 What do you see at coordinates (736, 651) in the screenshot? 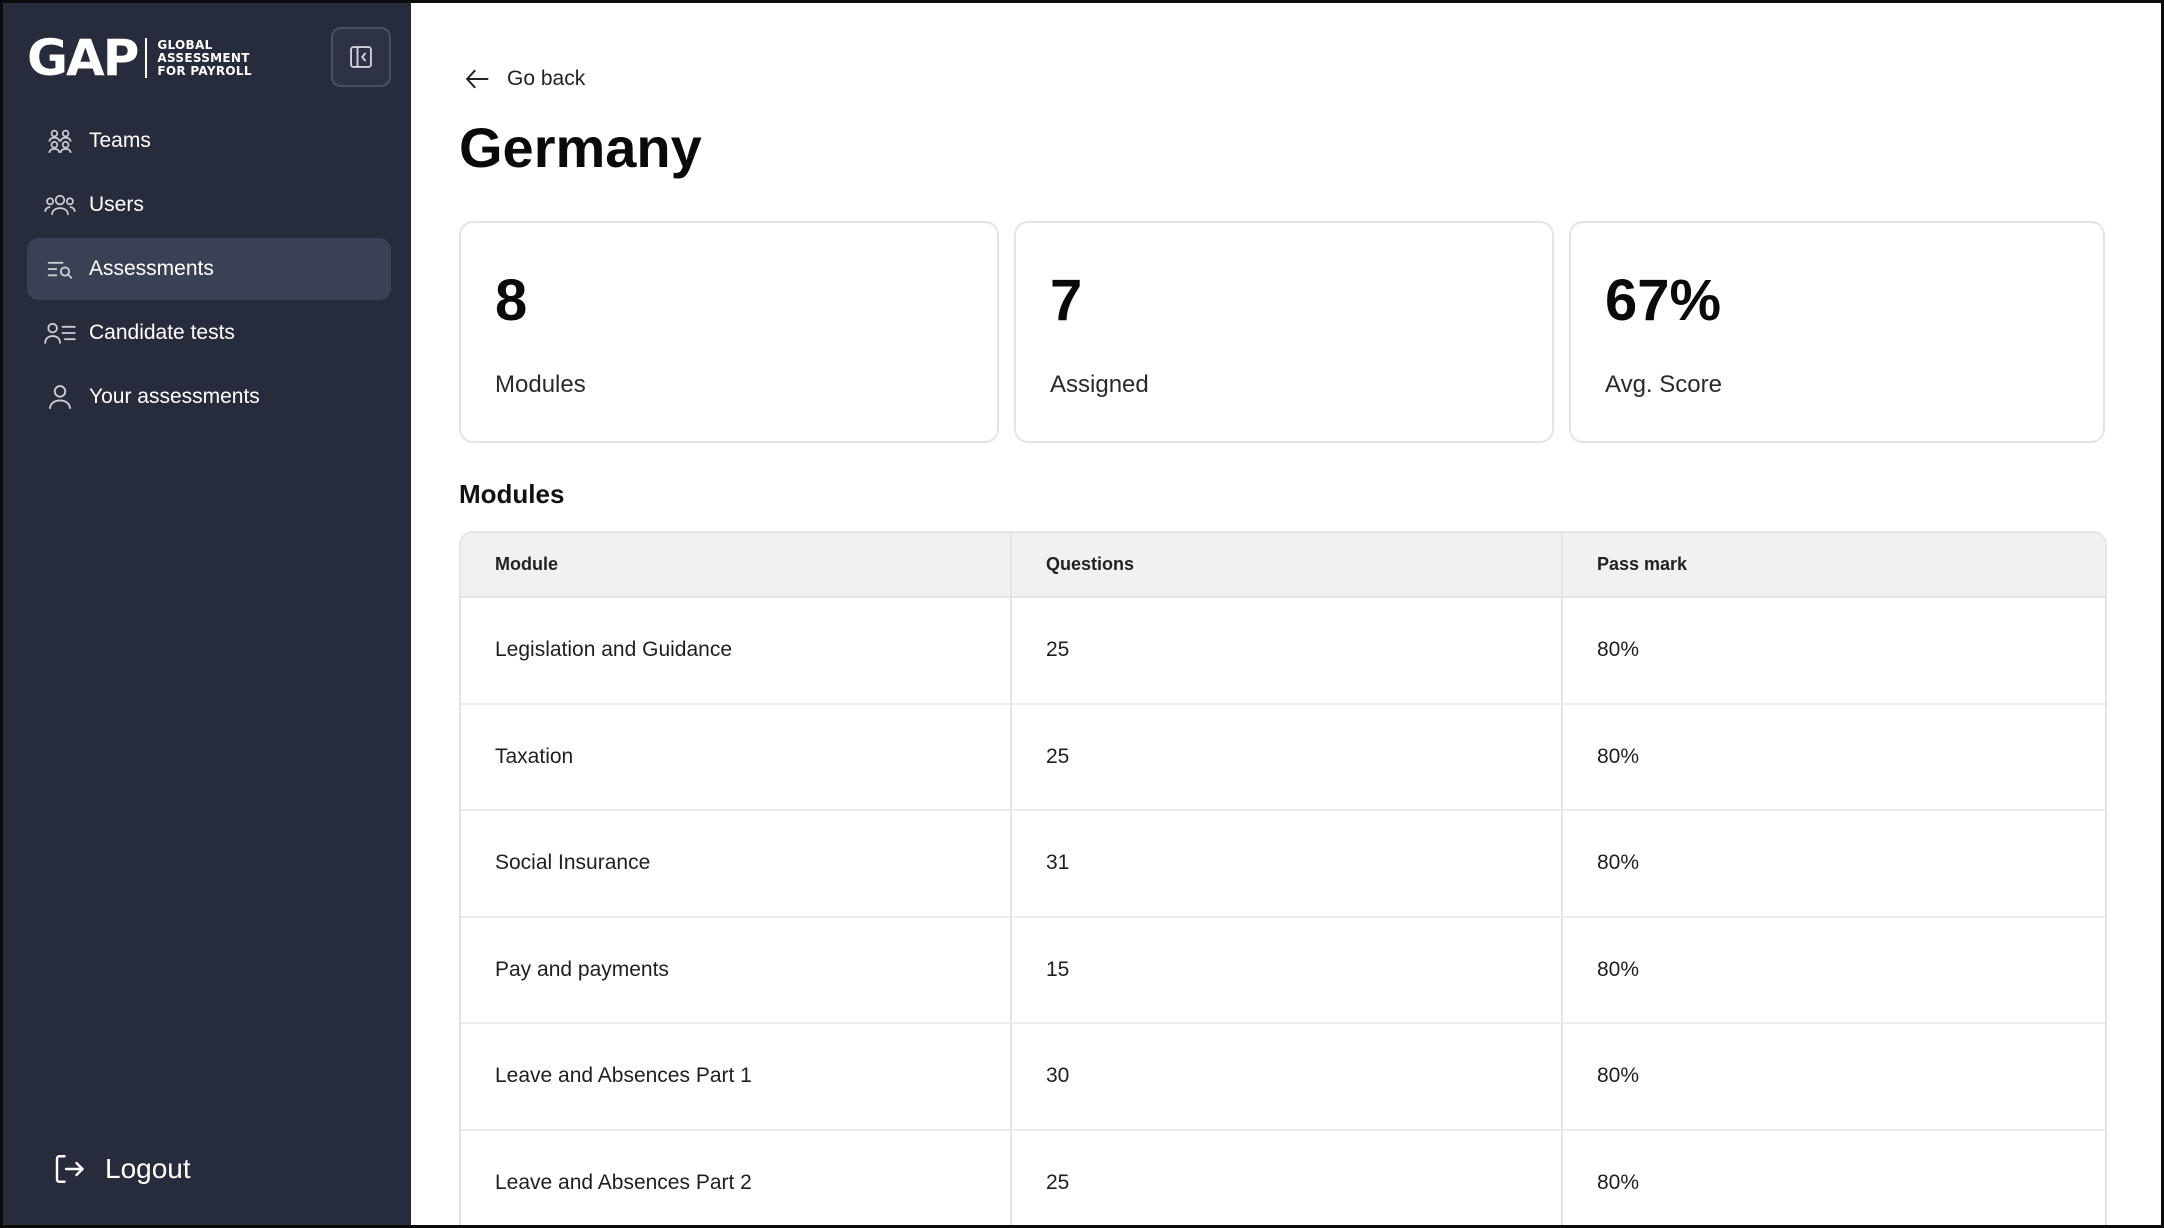
I see `cell-module: Legislation and Guidance` at bounding box center [736, 651].